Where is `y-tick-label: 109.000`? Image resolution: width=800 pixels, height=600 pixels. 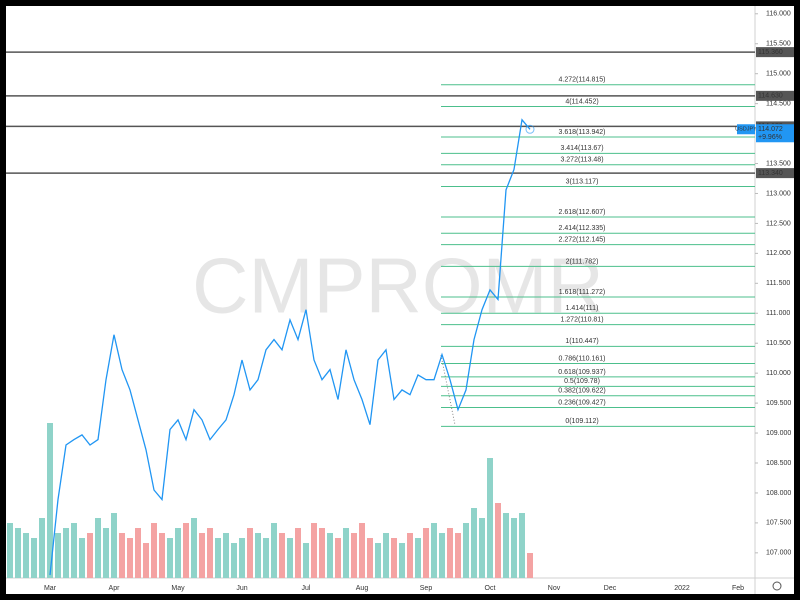
y-tick-label: 109.000 is located at coordinates (778, 433).